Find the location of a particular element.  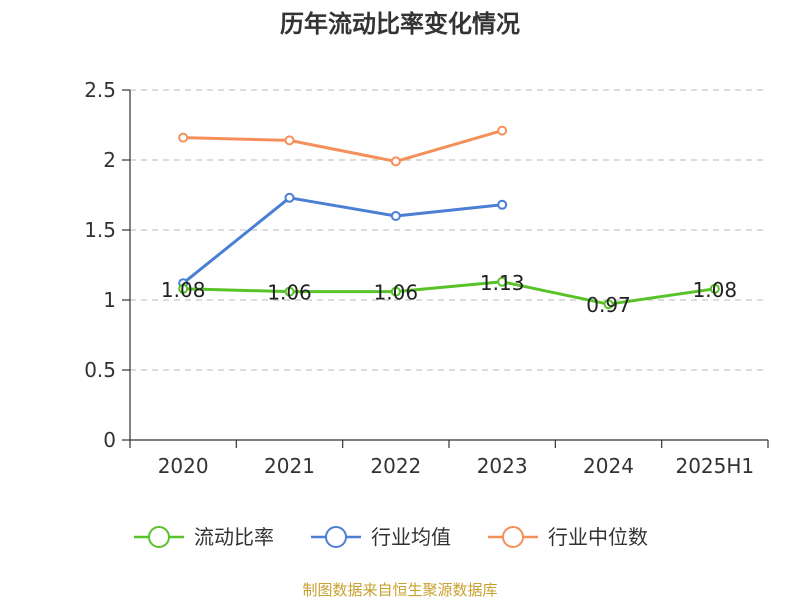

legend-item: 行业中位数 is located at coordinates (568, 537).